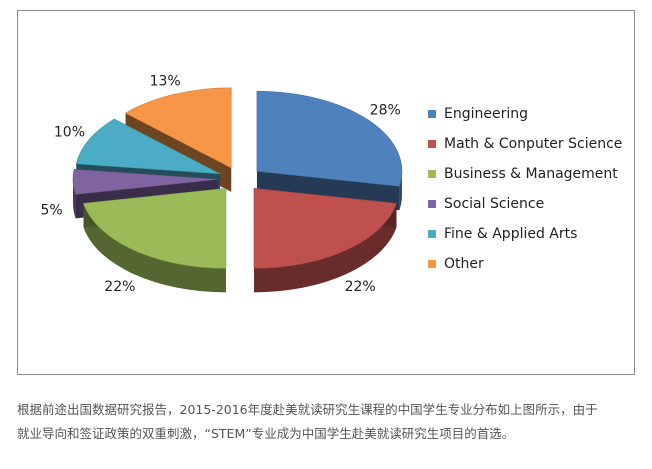 Image resolution: width=652 pixels, height=469 pixels. I want to click on legend-item: Math & Conputer Science, so click(525, 144).